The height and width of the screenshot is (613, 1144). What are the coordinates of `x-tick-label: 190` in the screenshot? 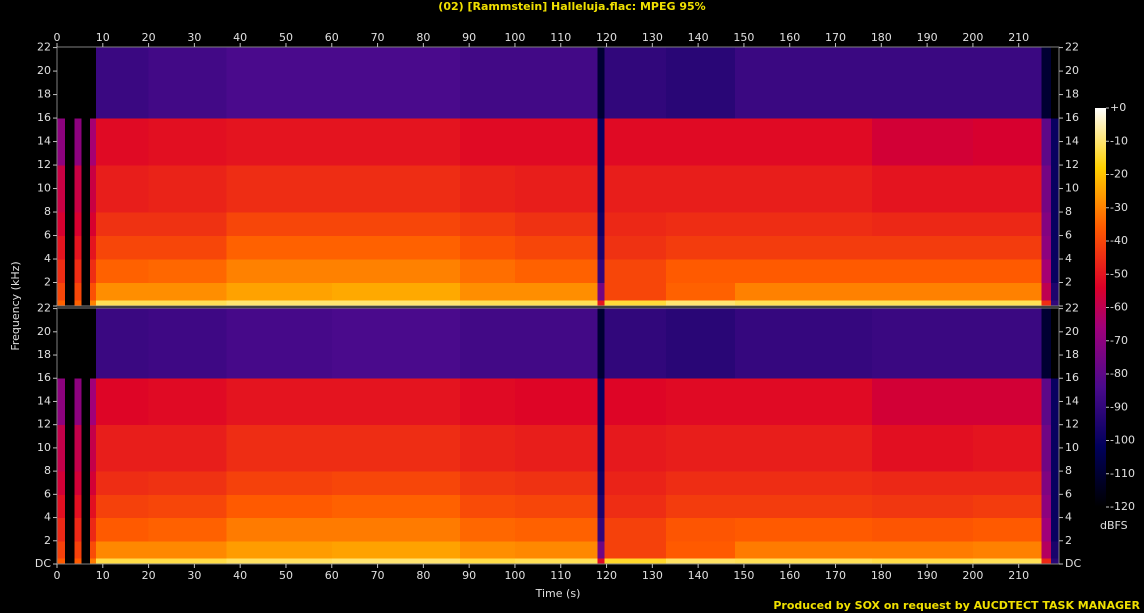 It's located at (927, 575).